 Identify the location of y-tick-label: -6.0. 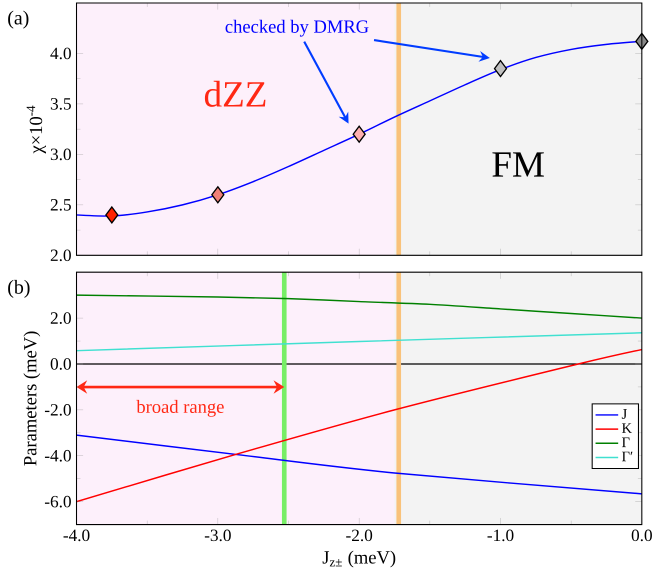
(57, 502).